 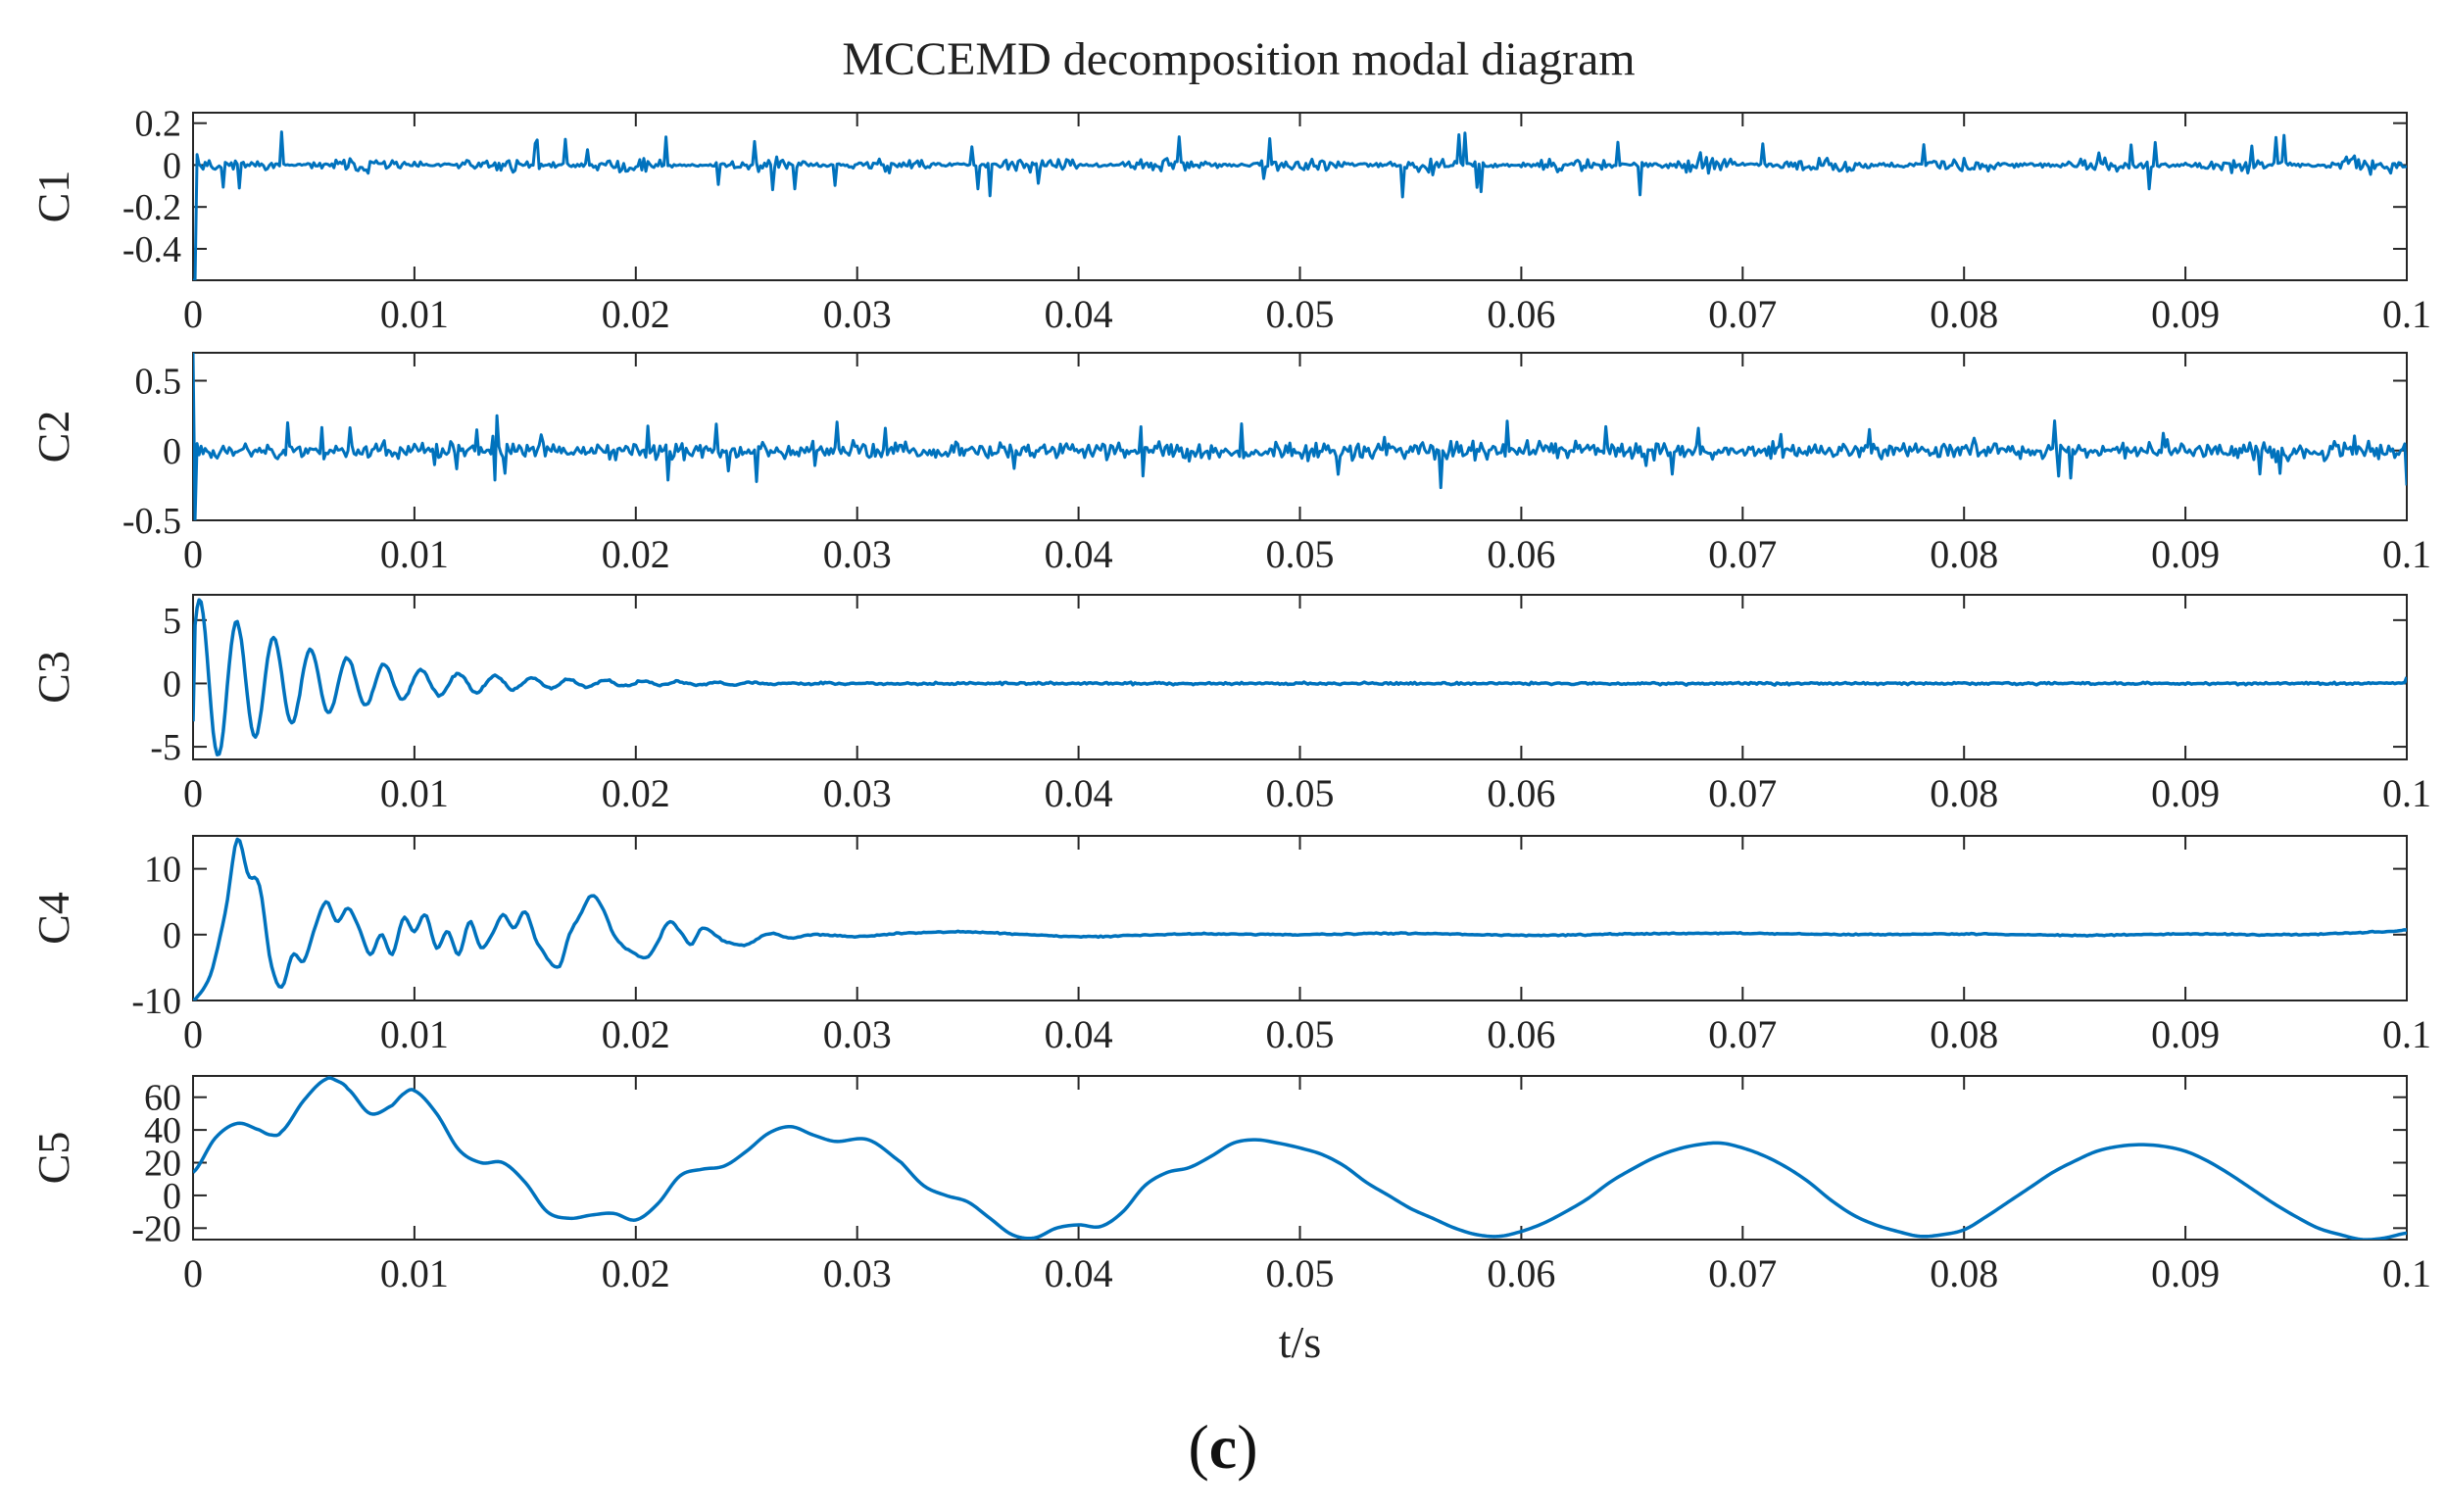 I want to click on figure-caption: (c), so click(x=1223, y=1447).